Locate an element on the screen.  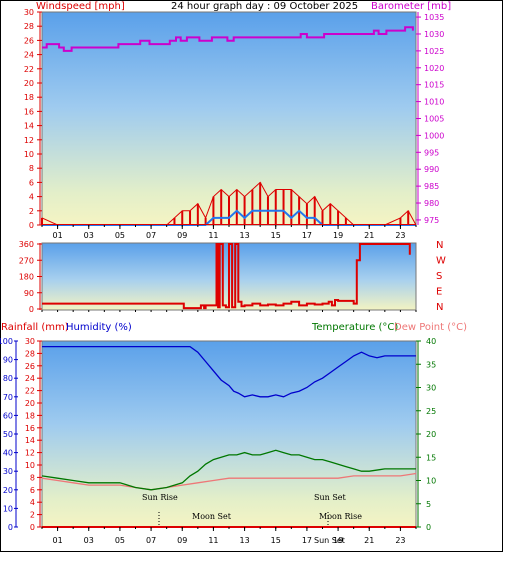
wind-direction-series-line is located at coordinates (226, 276).